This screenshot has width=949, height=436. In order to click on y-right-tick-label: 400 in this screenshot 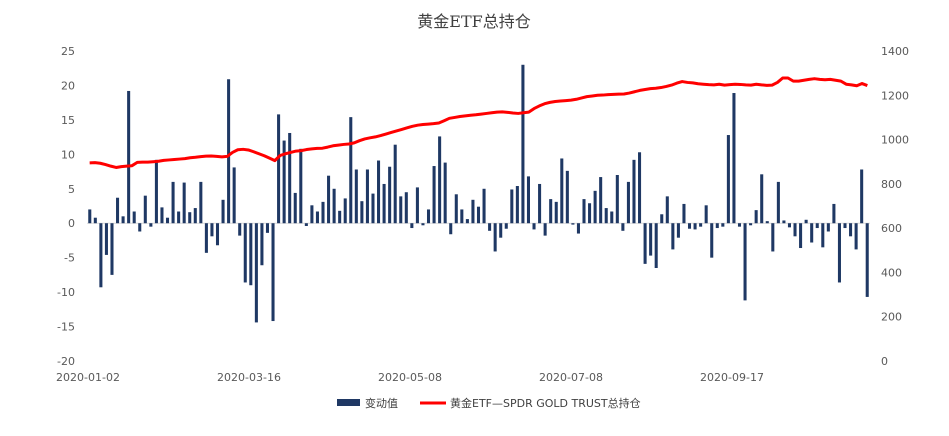, I will do `click(891, 272)`.